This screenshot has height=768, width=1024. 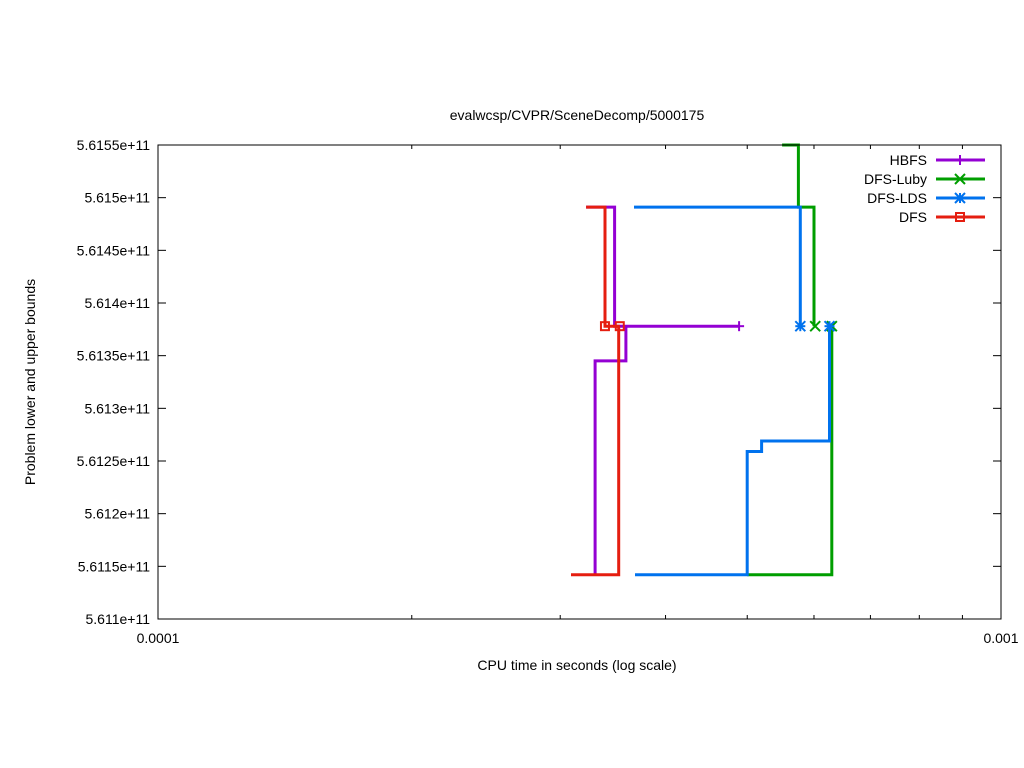 I want to click on series-hbfs, so click(x=665, y=390).